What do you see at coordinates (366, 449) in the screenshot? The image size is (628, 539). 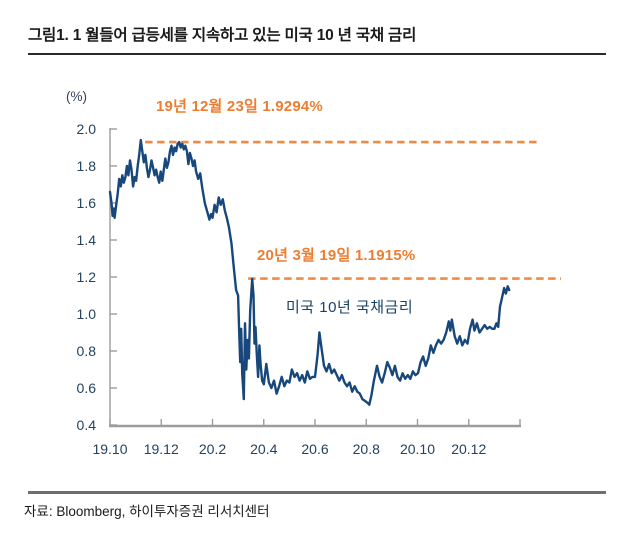 I see `x-tick-label: 20.8` at bounding box center [366, 449].